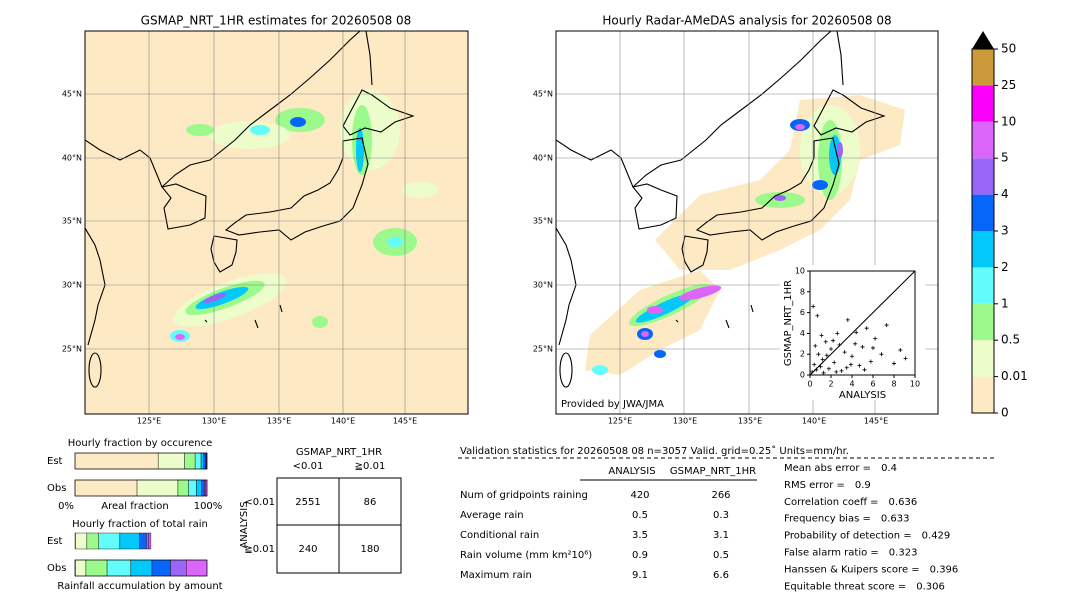 This screenshot has width=1080, height=616. What do you see at coordinates (1005, 413) in the screenshot?
I see `colorbar-label: 0` at bounding box center [1005, 413].